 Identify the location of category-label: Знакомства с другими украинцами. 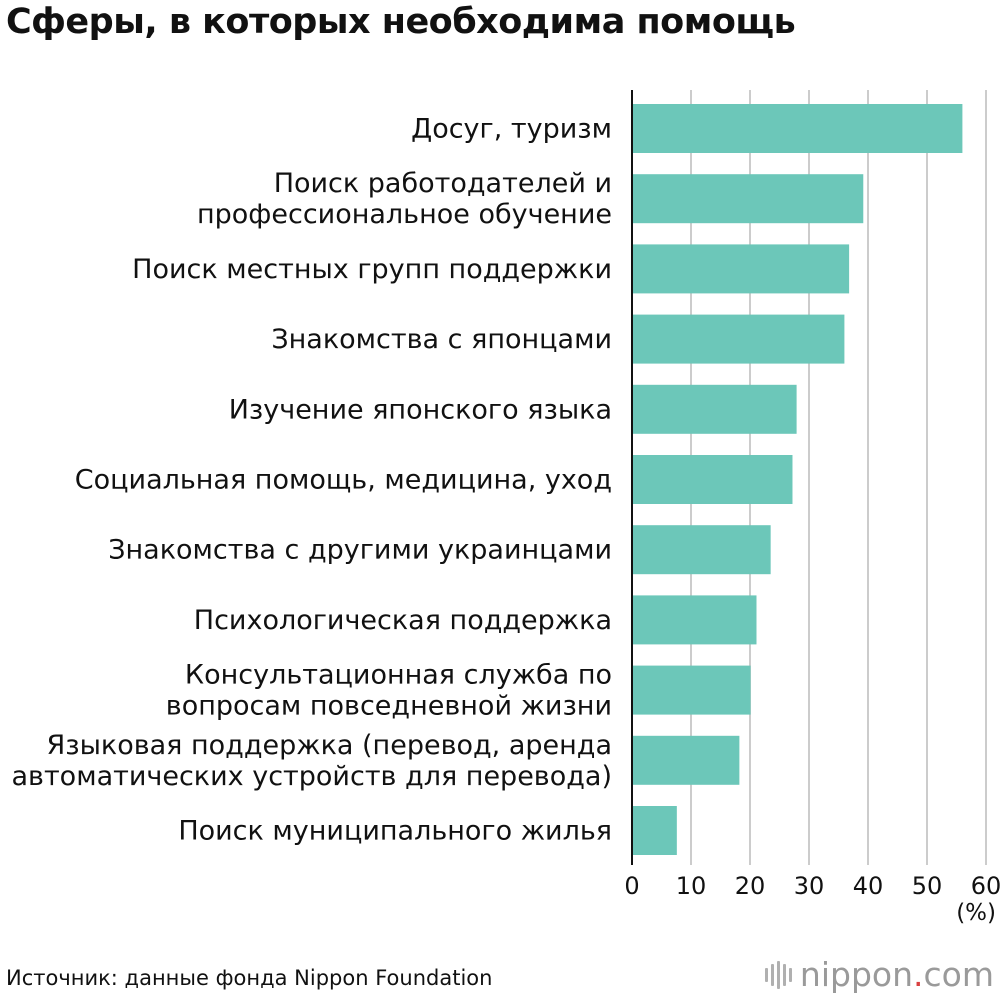
(360, 550).